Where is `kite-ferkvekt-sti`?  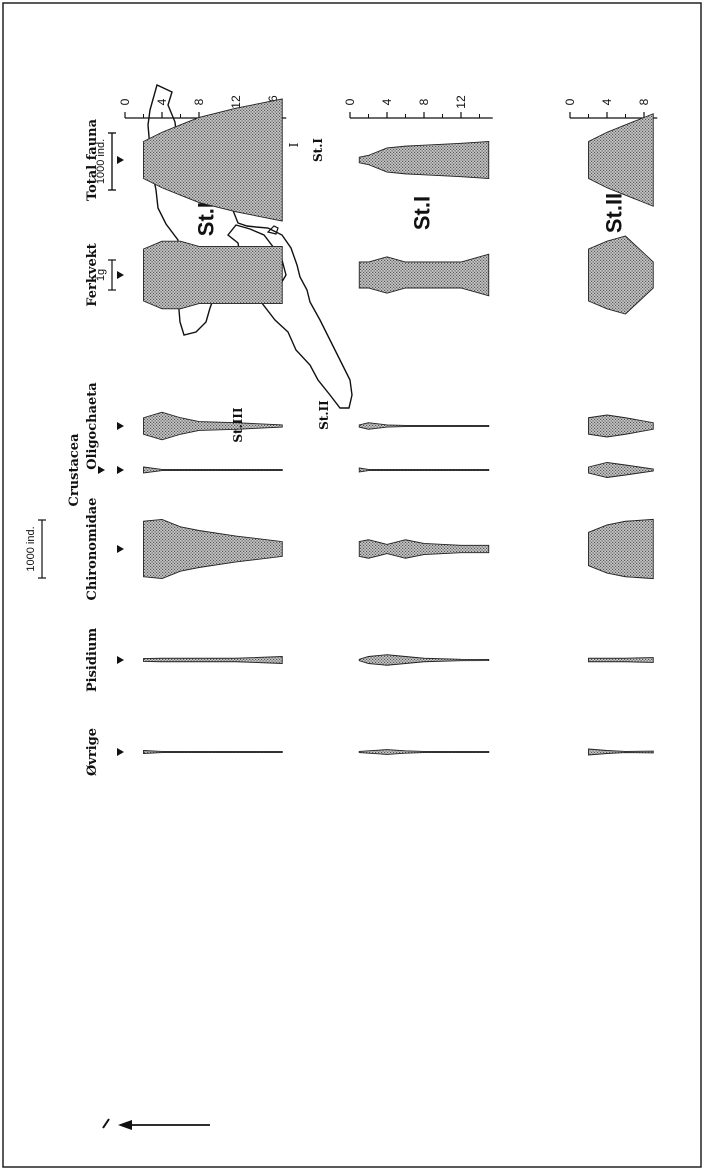
kite-ferkvekt-sti is located at coordinates (424, 275).